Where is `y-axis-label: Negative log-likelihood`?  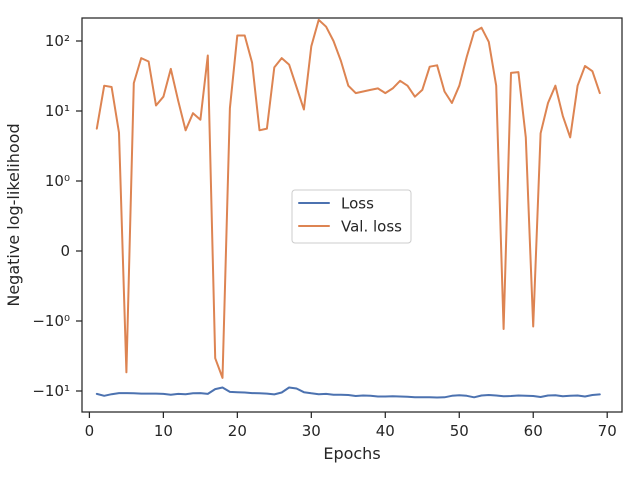
y-axis-label: Negative log-likelihood is located at coordinates (13, 214).